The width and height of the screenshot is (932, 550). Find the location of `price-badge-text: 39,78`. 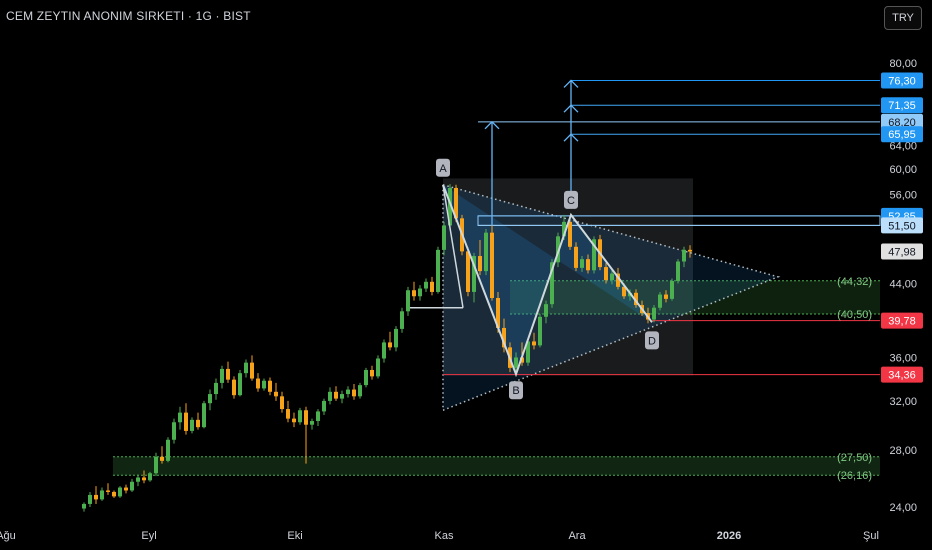

price-badge-text: 39,78 is located at coordinates (902, 322).